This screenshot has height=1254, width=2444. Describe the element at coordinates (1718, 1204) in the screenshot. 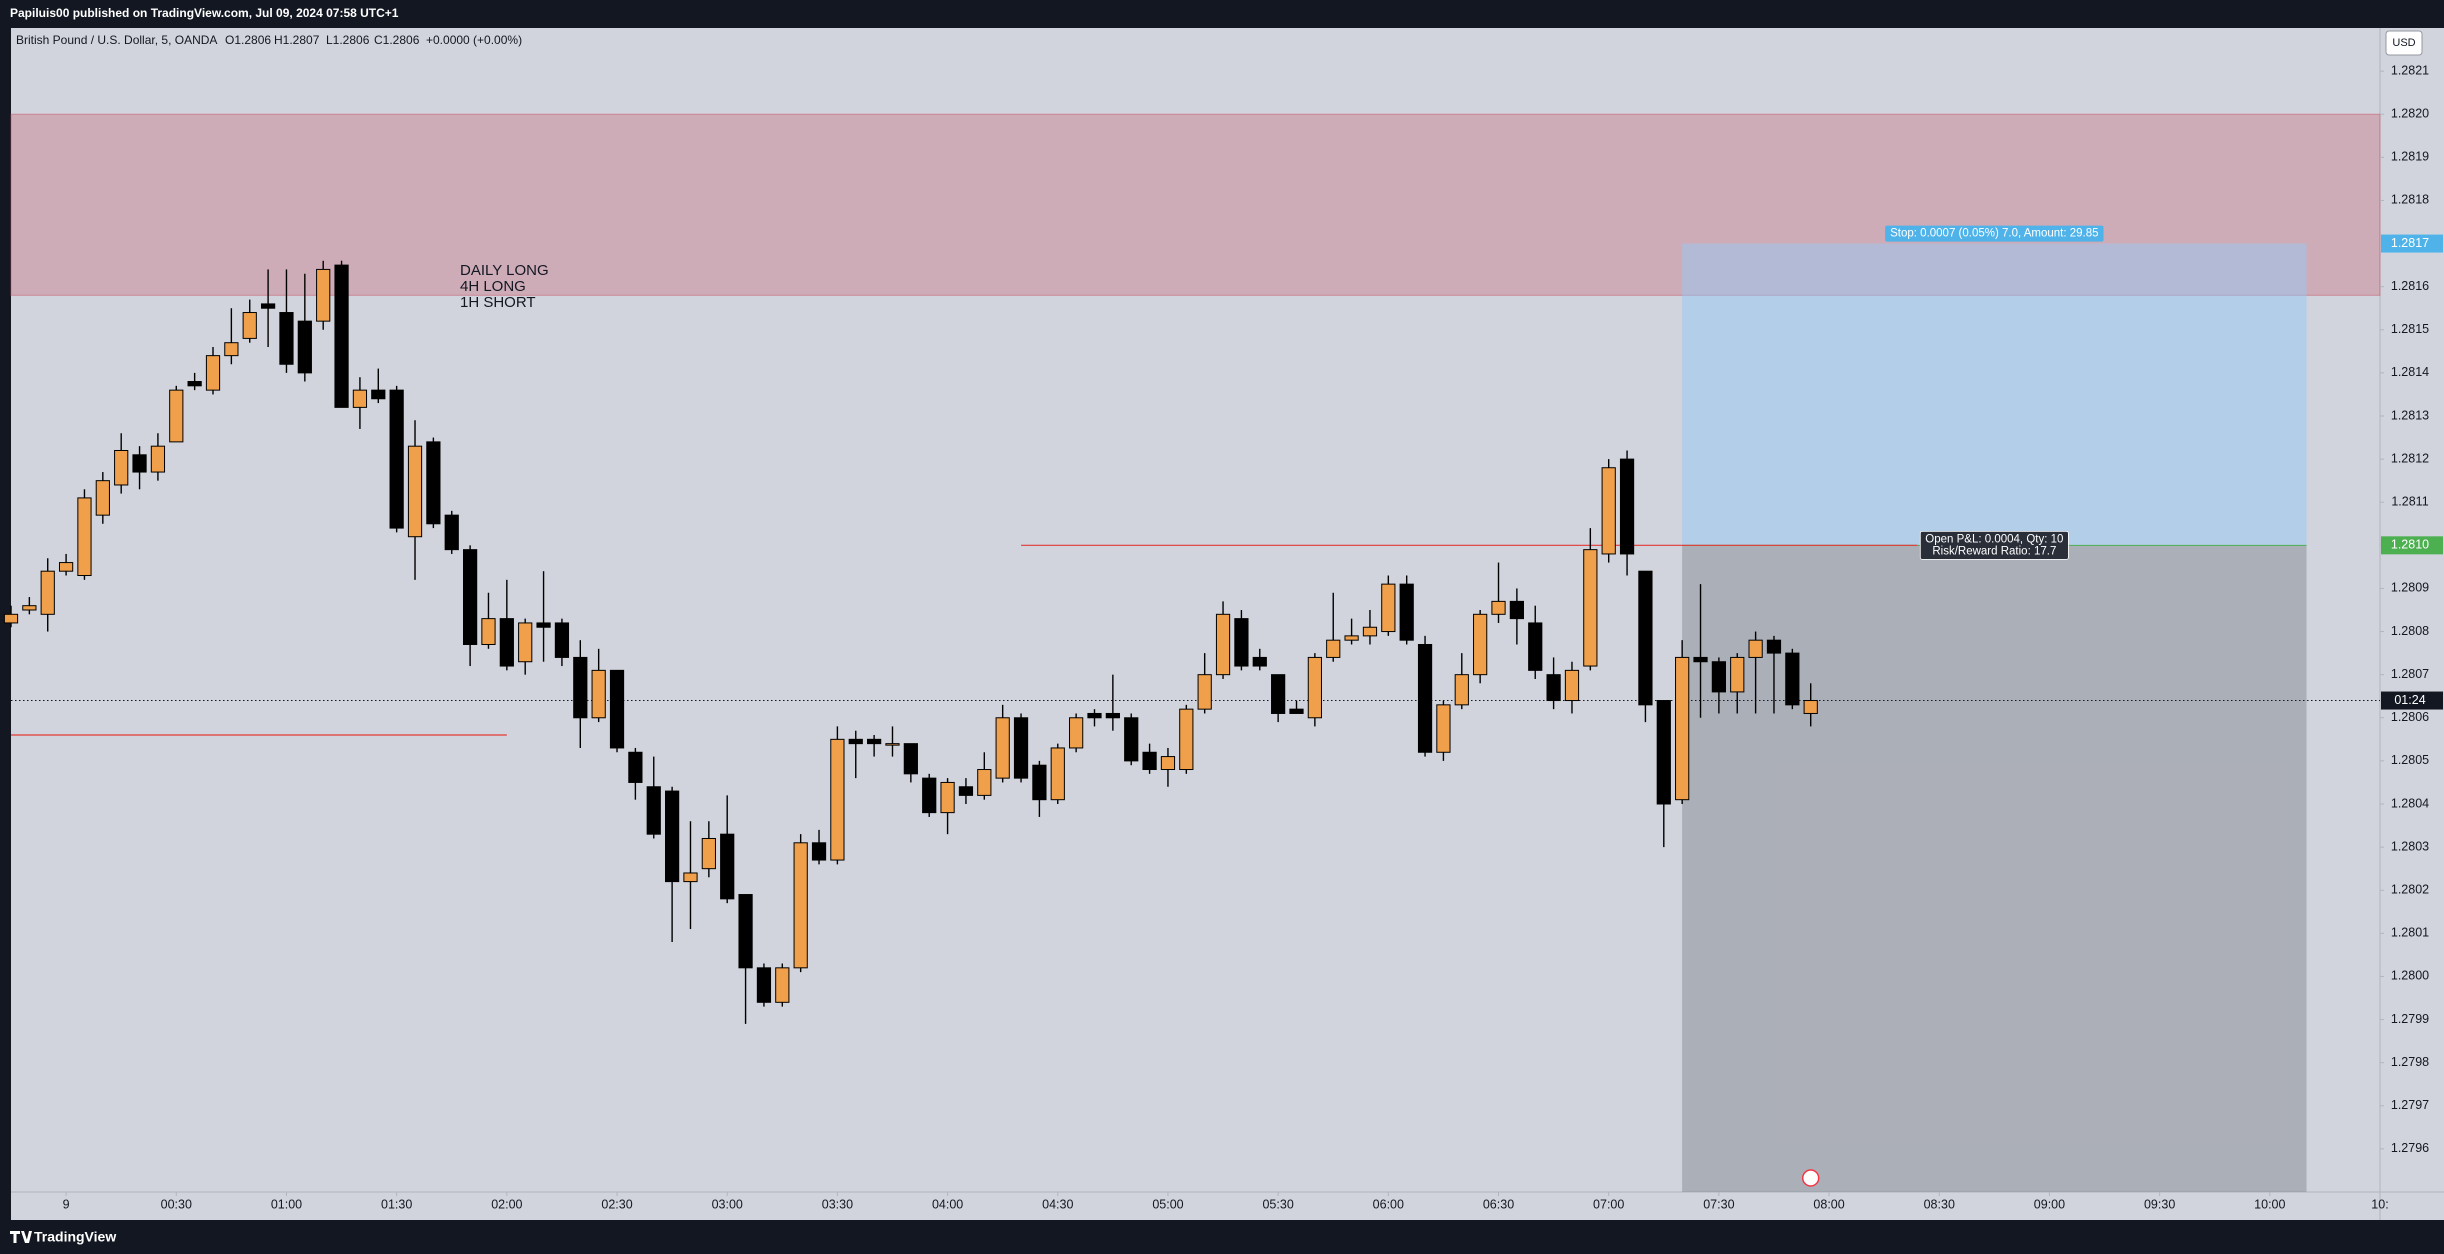

I see `x-tick-label: 07:30` at that location.